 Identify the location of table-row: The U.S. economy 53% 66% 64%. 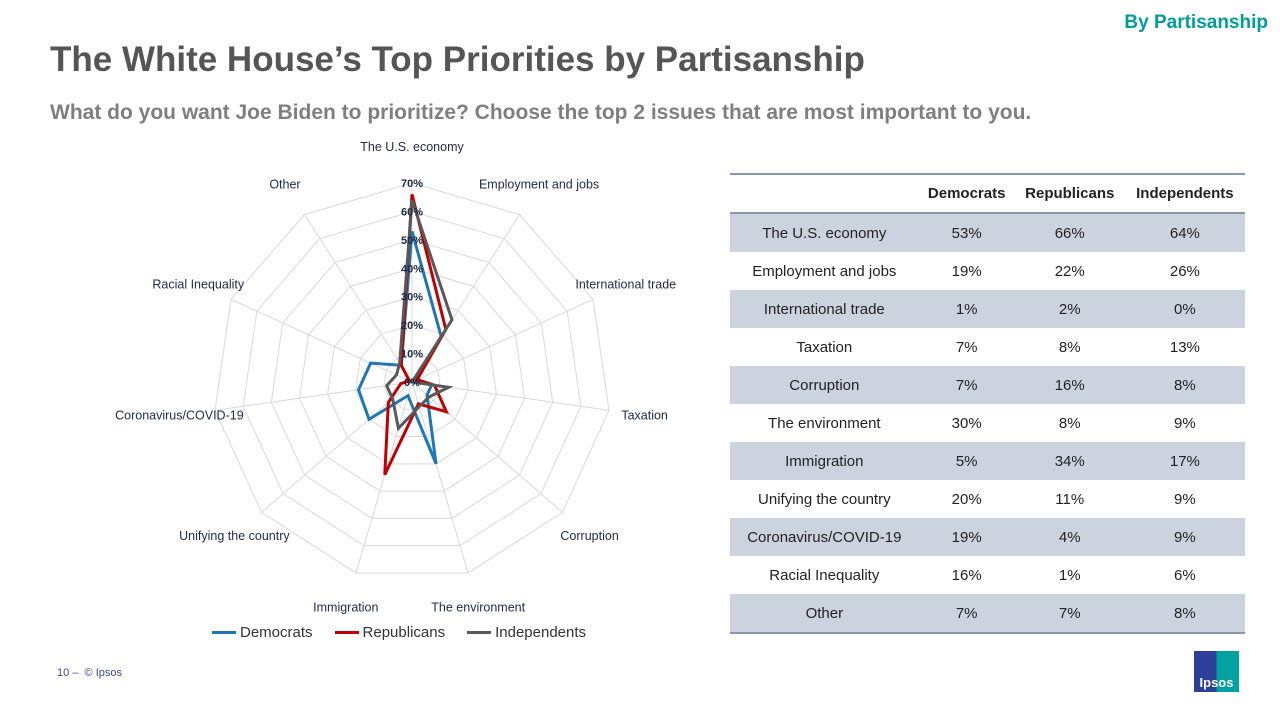
(987, 232).